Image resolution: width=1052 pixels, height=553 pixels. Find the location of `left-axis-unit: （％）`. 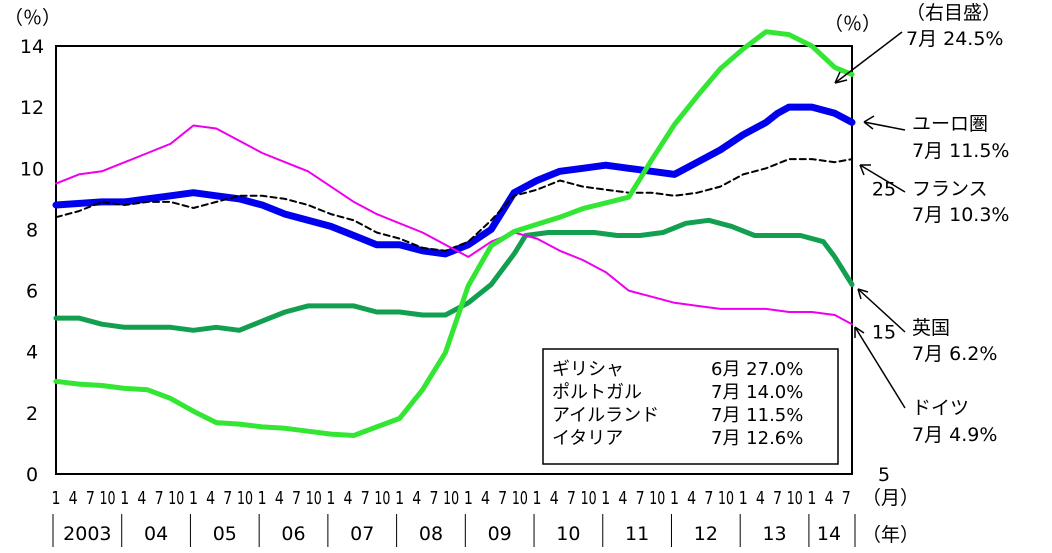

left-axis-unit: （％） is located at coordinates (32, 18).